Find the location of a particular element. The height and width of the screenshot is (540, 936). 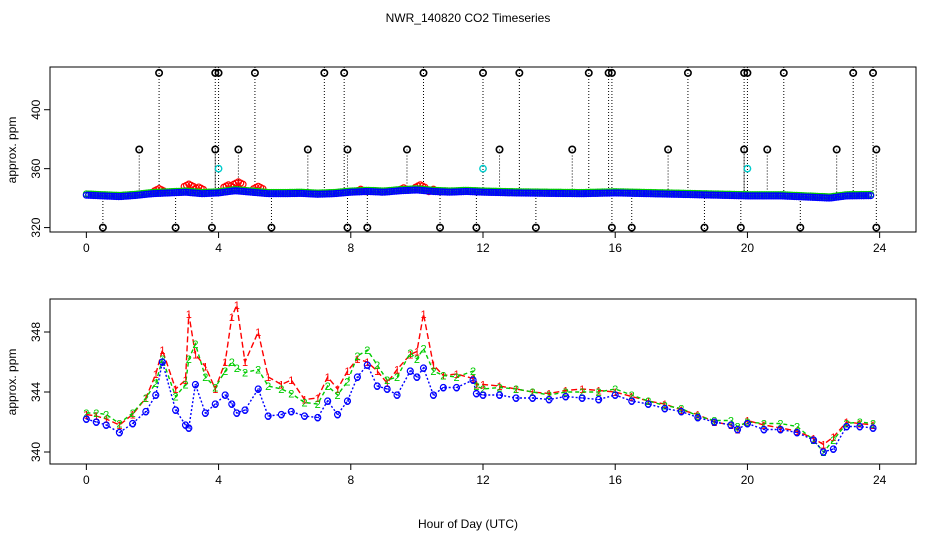

top-y-tick-label: 400 is located at coordinates (36, 109).